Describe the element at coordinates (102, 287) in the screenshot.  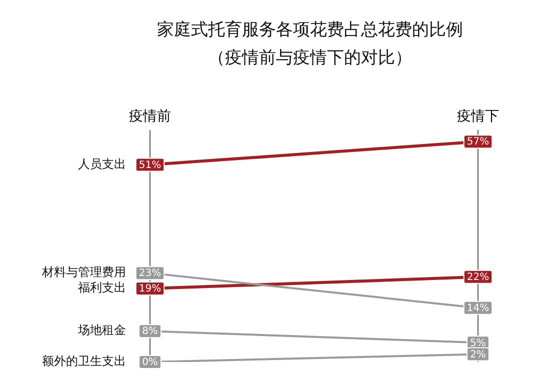
I see `series-label: 福利支出` at that location.